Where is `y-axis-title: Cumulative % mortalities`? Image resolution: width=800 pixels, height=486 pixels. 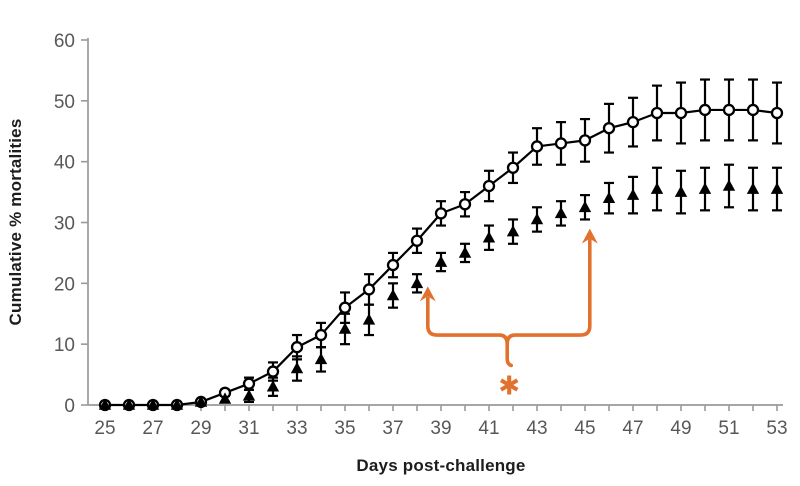 y-axis-title: Cumulative % mortalities is located at coordinates (15, 222).